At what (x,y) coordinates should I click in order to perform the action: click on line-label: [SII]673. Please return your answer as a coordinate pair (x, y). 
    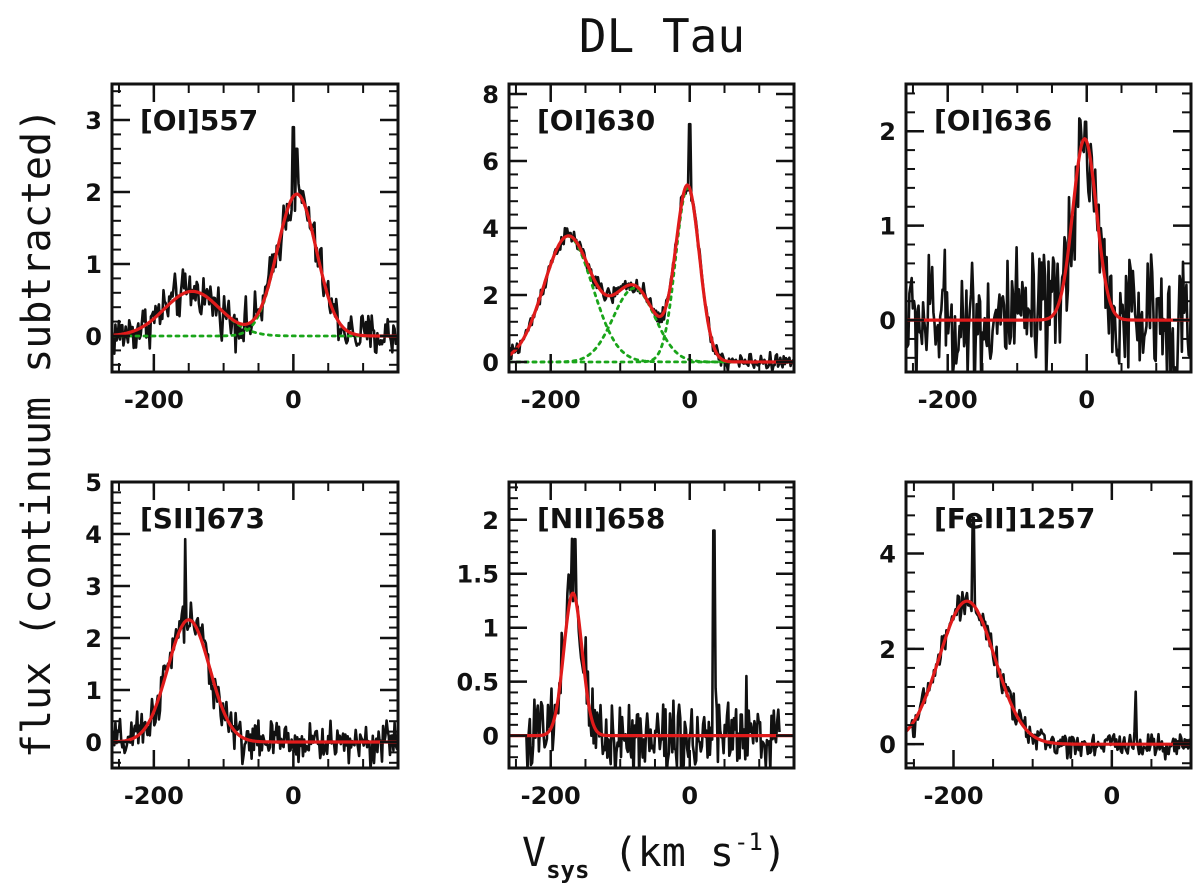
    Looking at the image, I should click on (202, 518).